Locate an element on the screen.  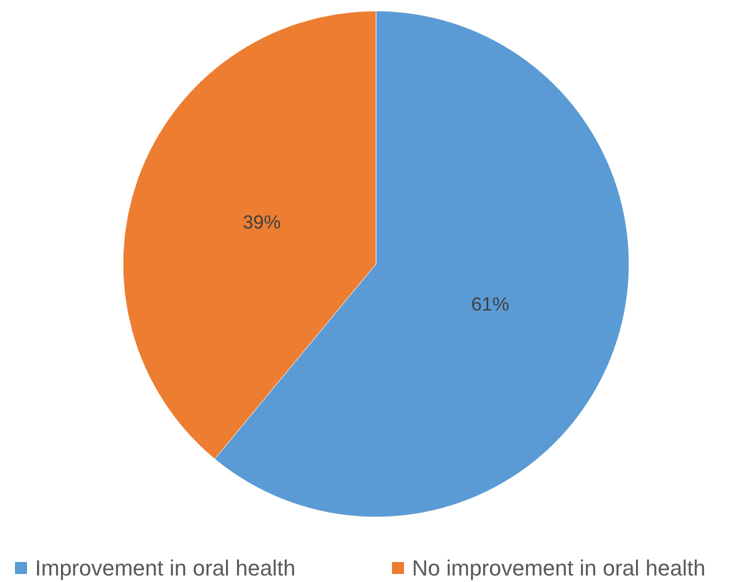
legend-label: Improvement in oral health is located at coordinates (165, 568).